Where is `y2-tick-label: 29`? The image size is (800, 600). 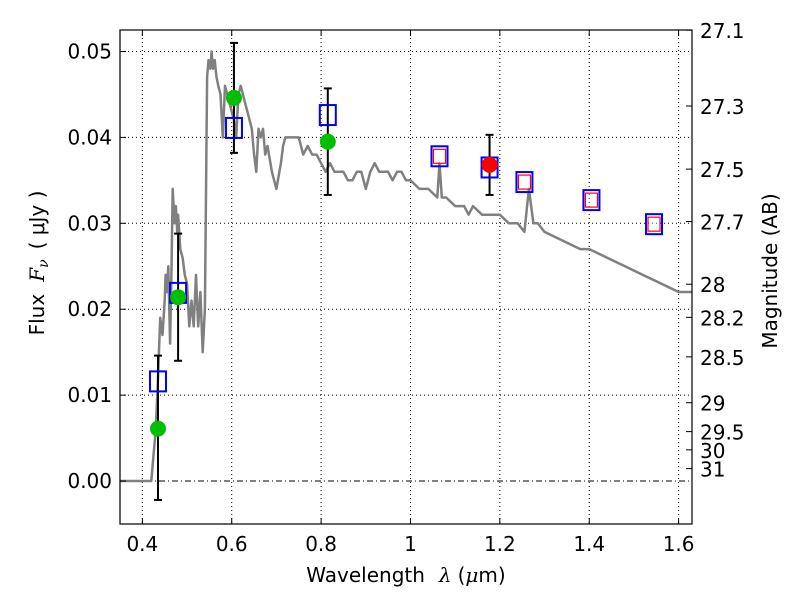 y2-tick-label: 29 is located at coordinates (712, 404).